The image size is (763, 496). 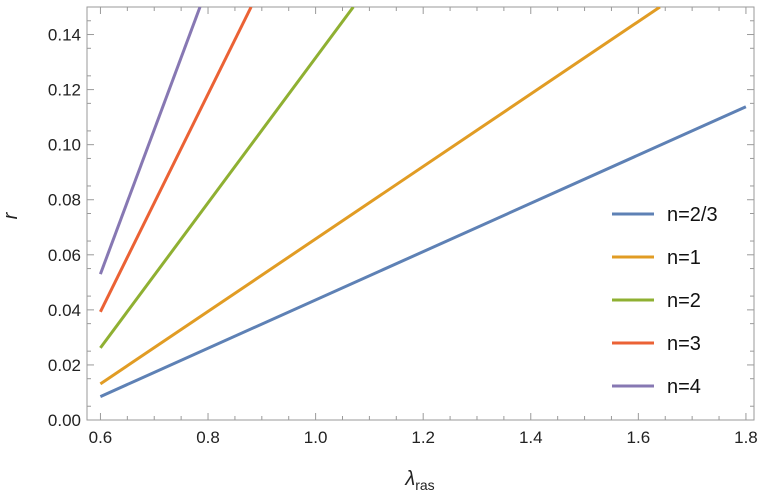 What do you see at coordinates (316, 437) in the screenshot?
I see `x-tick-label: 1.0` at bounding box center [316, 437].